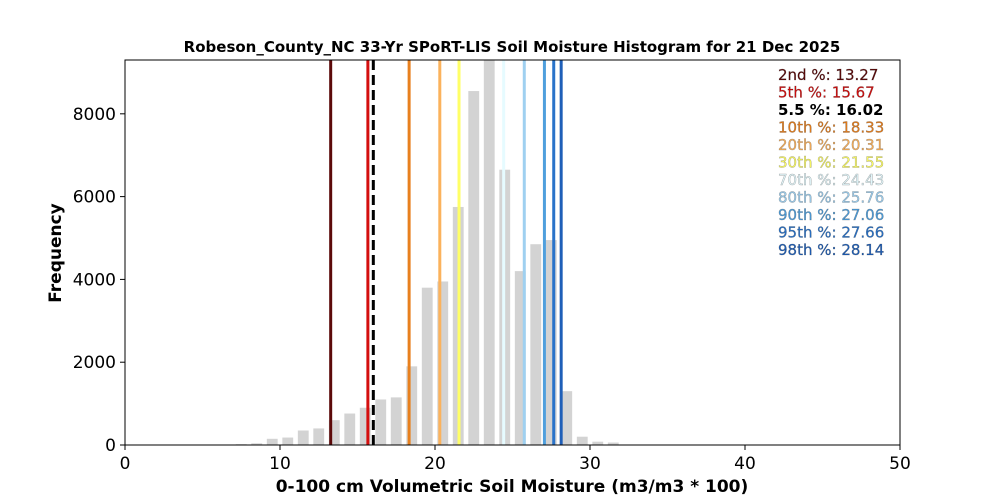 The width and height of the screenshot is (1000, 500). What do you see at coordinates (831, 198) in the screenshot?
I see `percentile-label: 80th %: 25.76` at bounding box center [831, 198].